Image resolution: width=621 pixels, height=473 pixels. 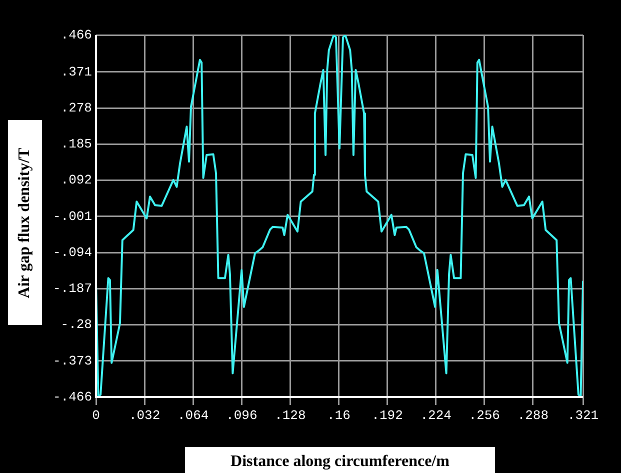 I want to click on x-tick-label: 0, so click(x=96, y=416).